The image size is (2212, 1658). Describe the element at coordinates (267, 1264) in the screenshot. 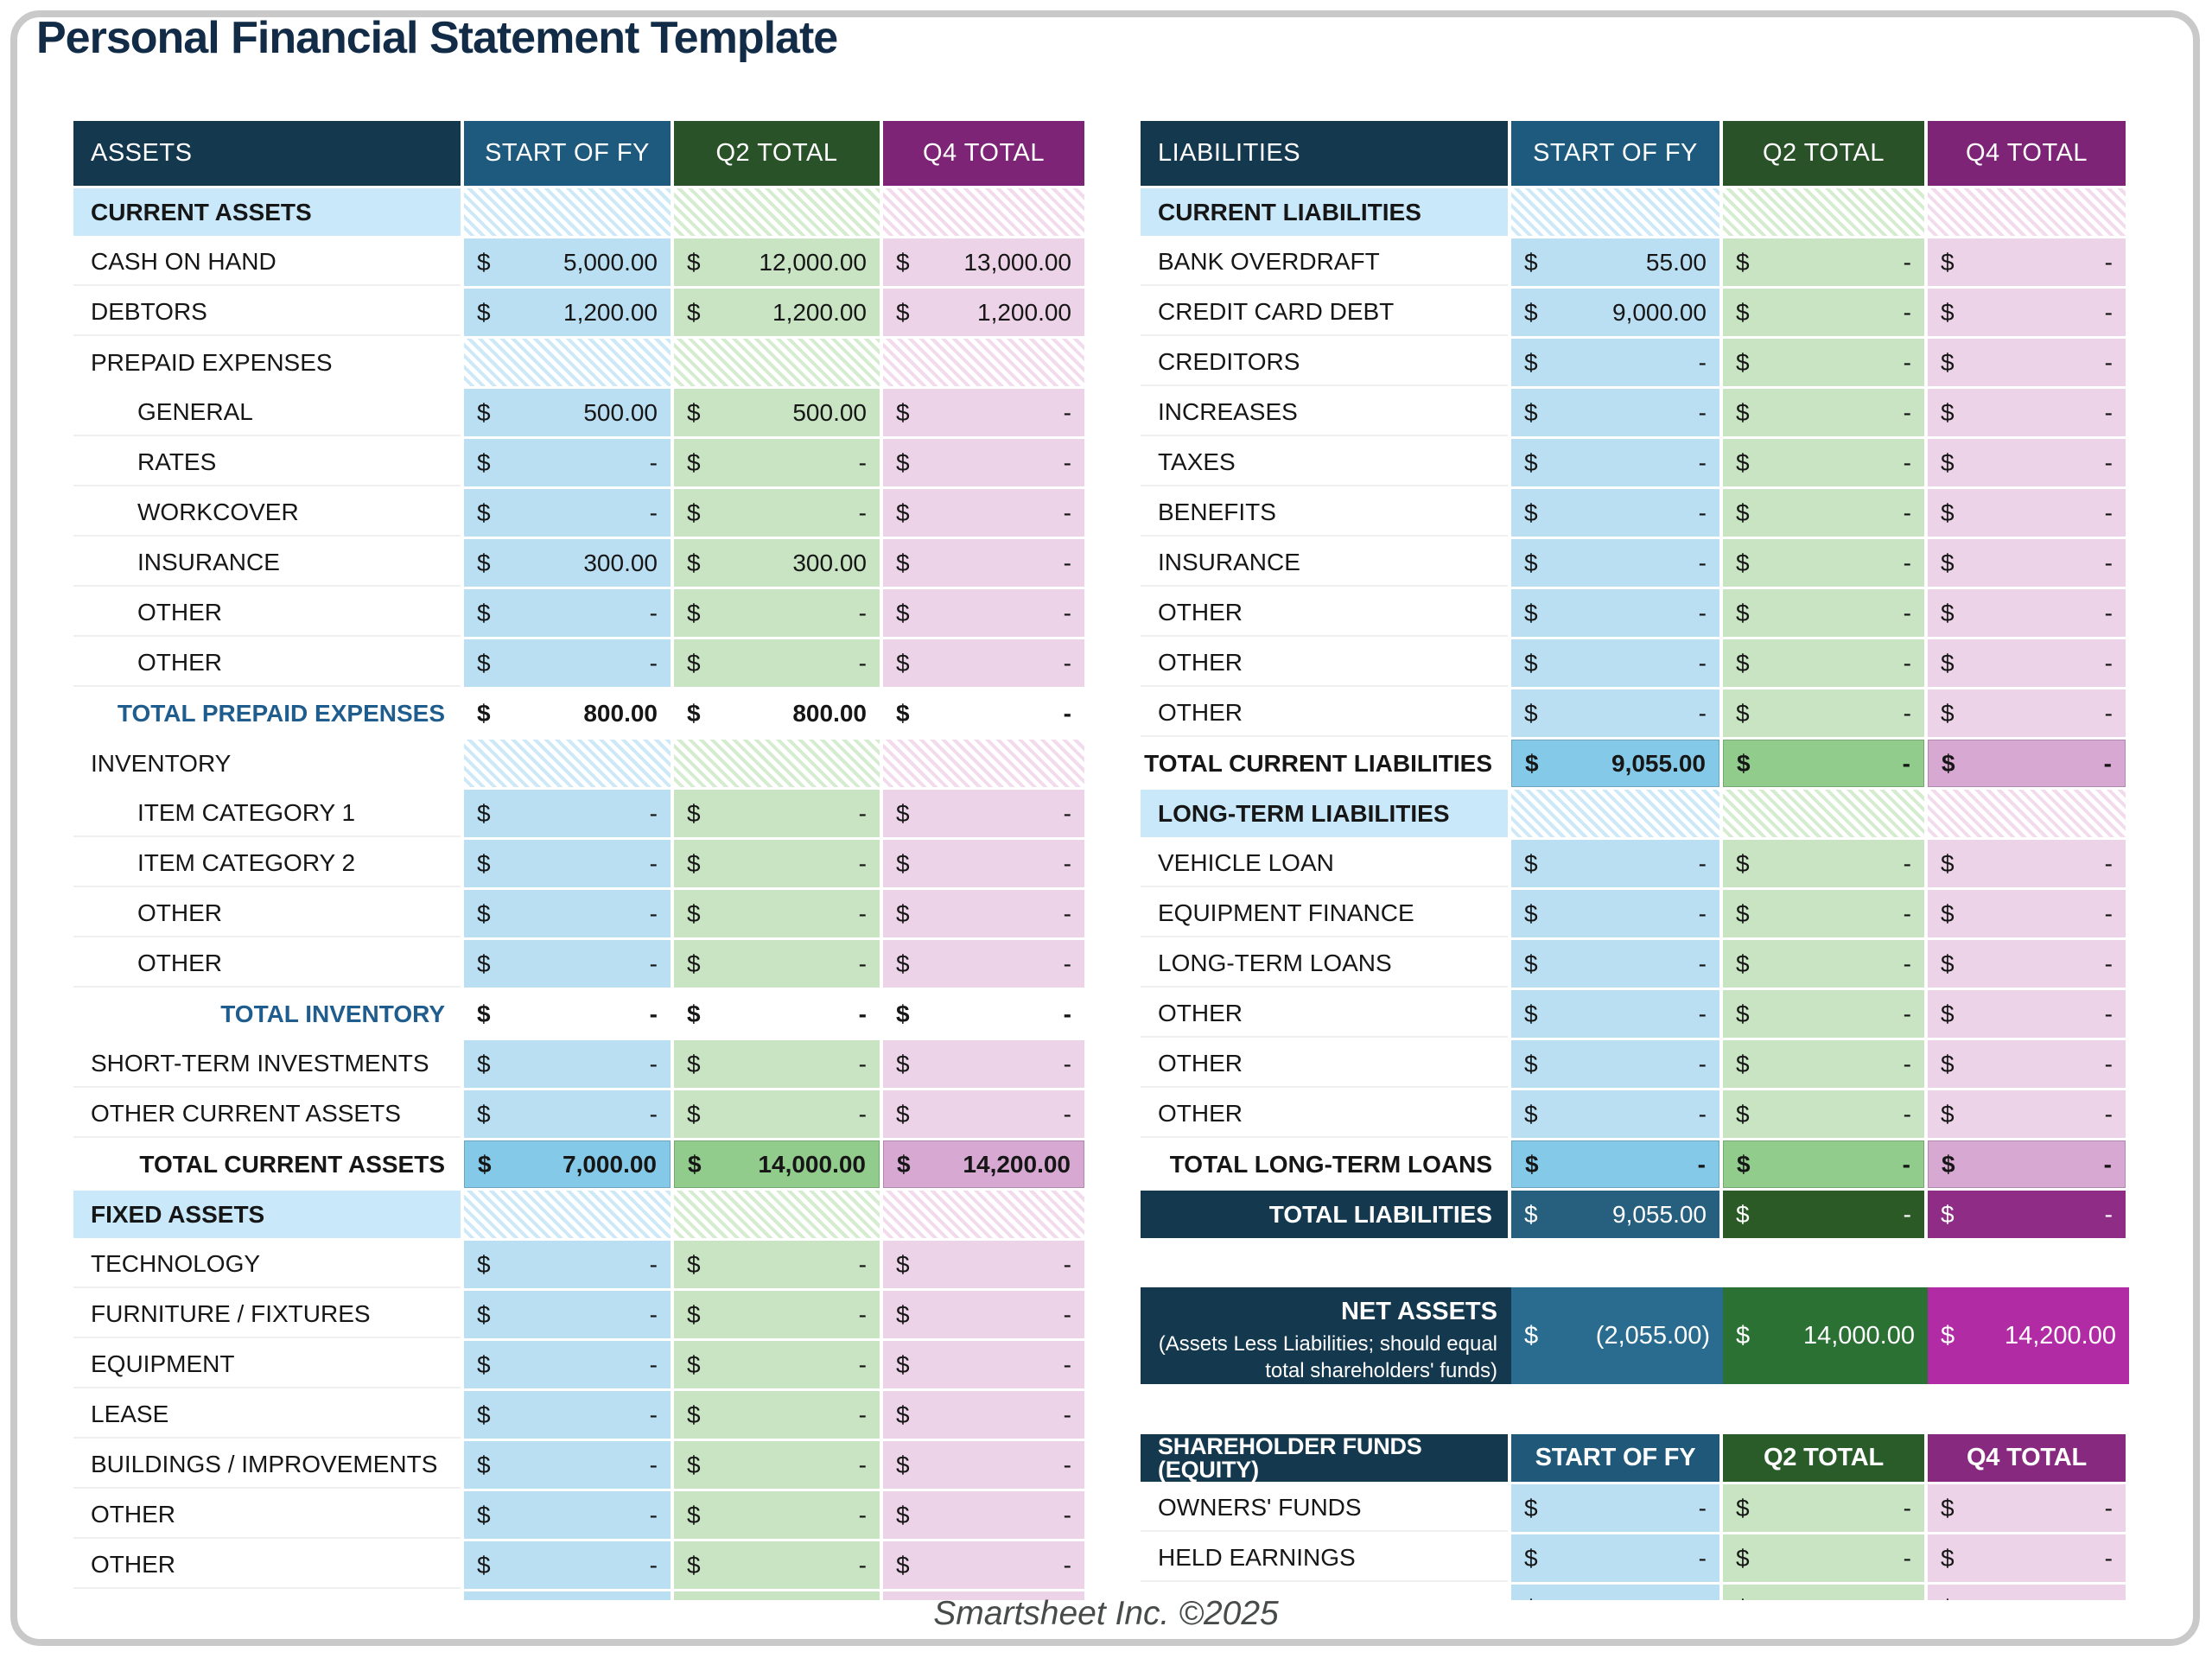

I see `row-label: TECHNOLOGY` at that location.